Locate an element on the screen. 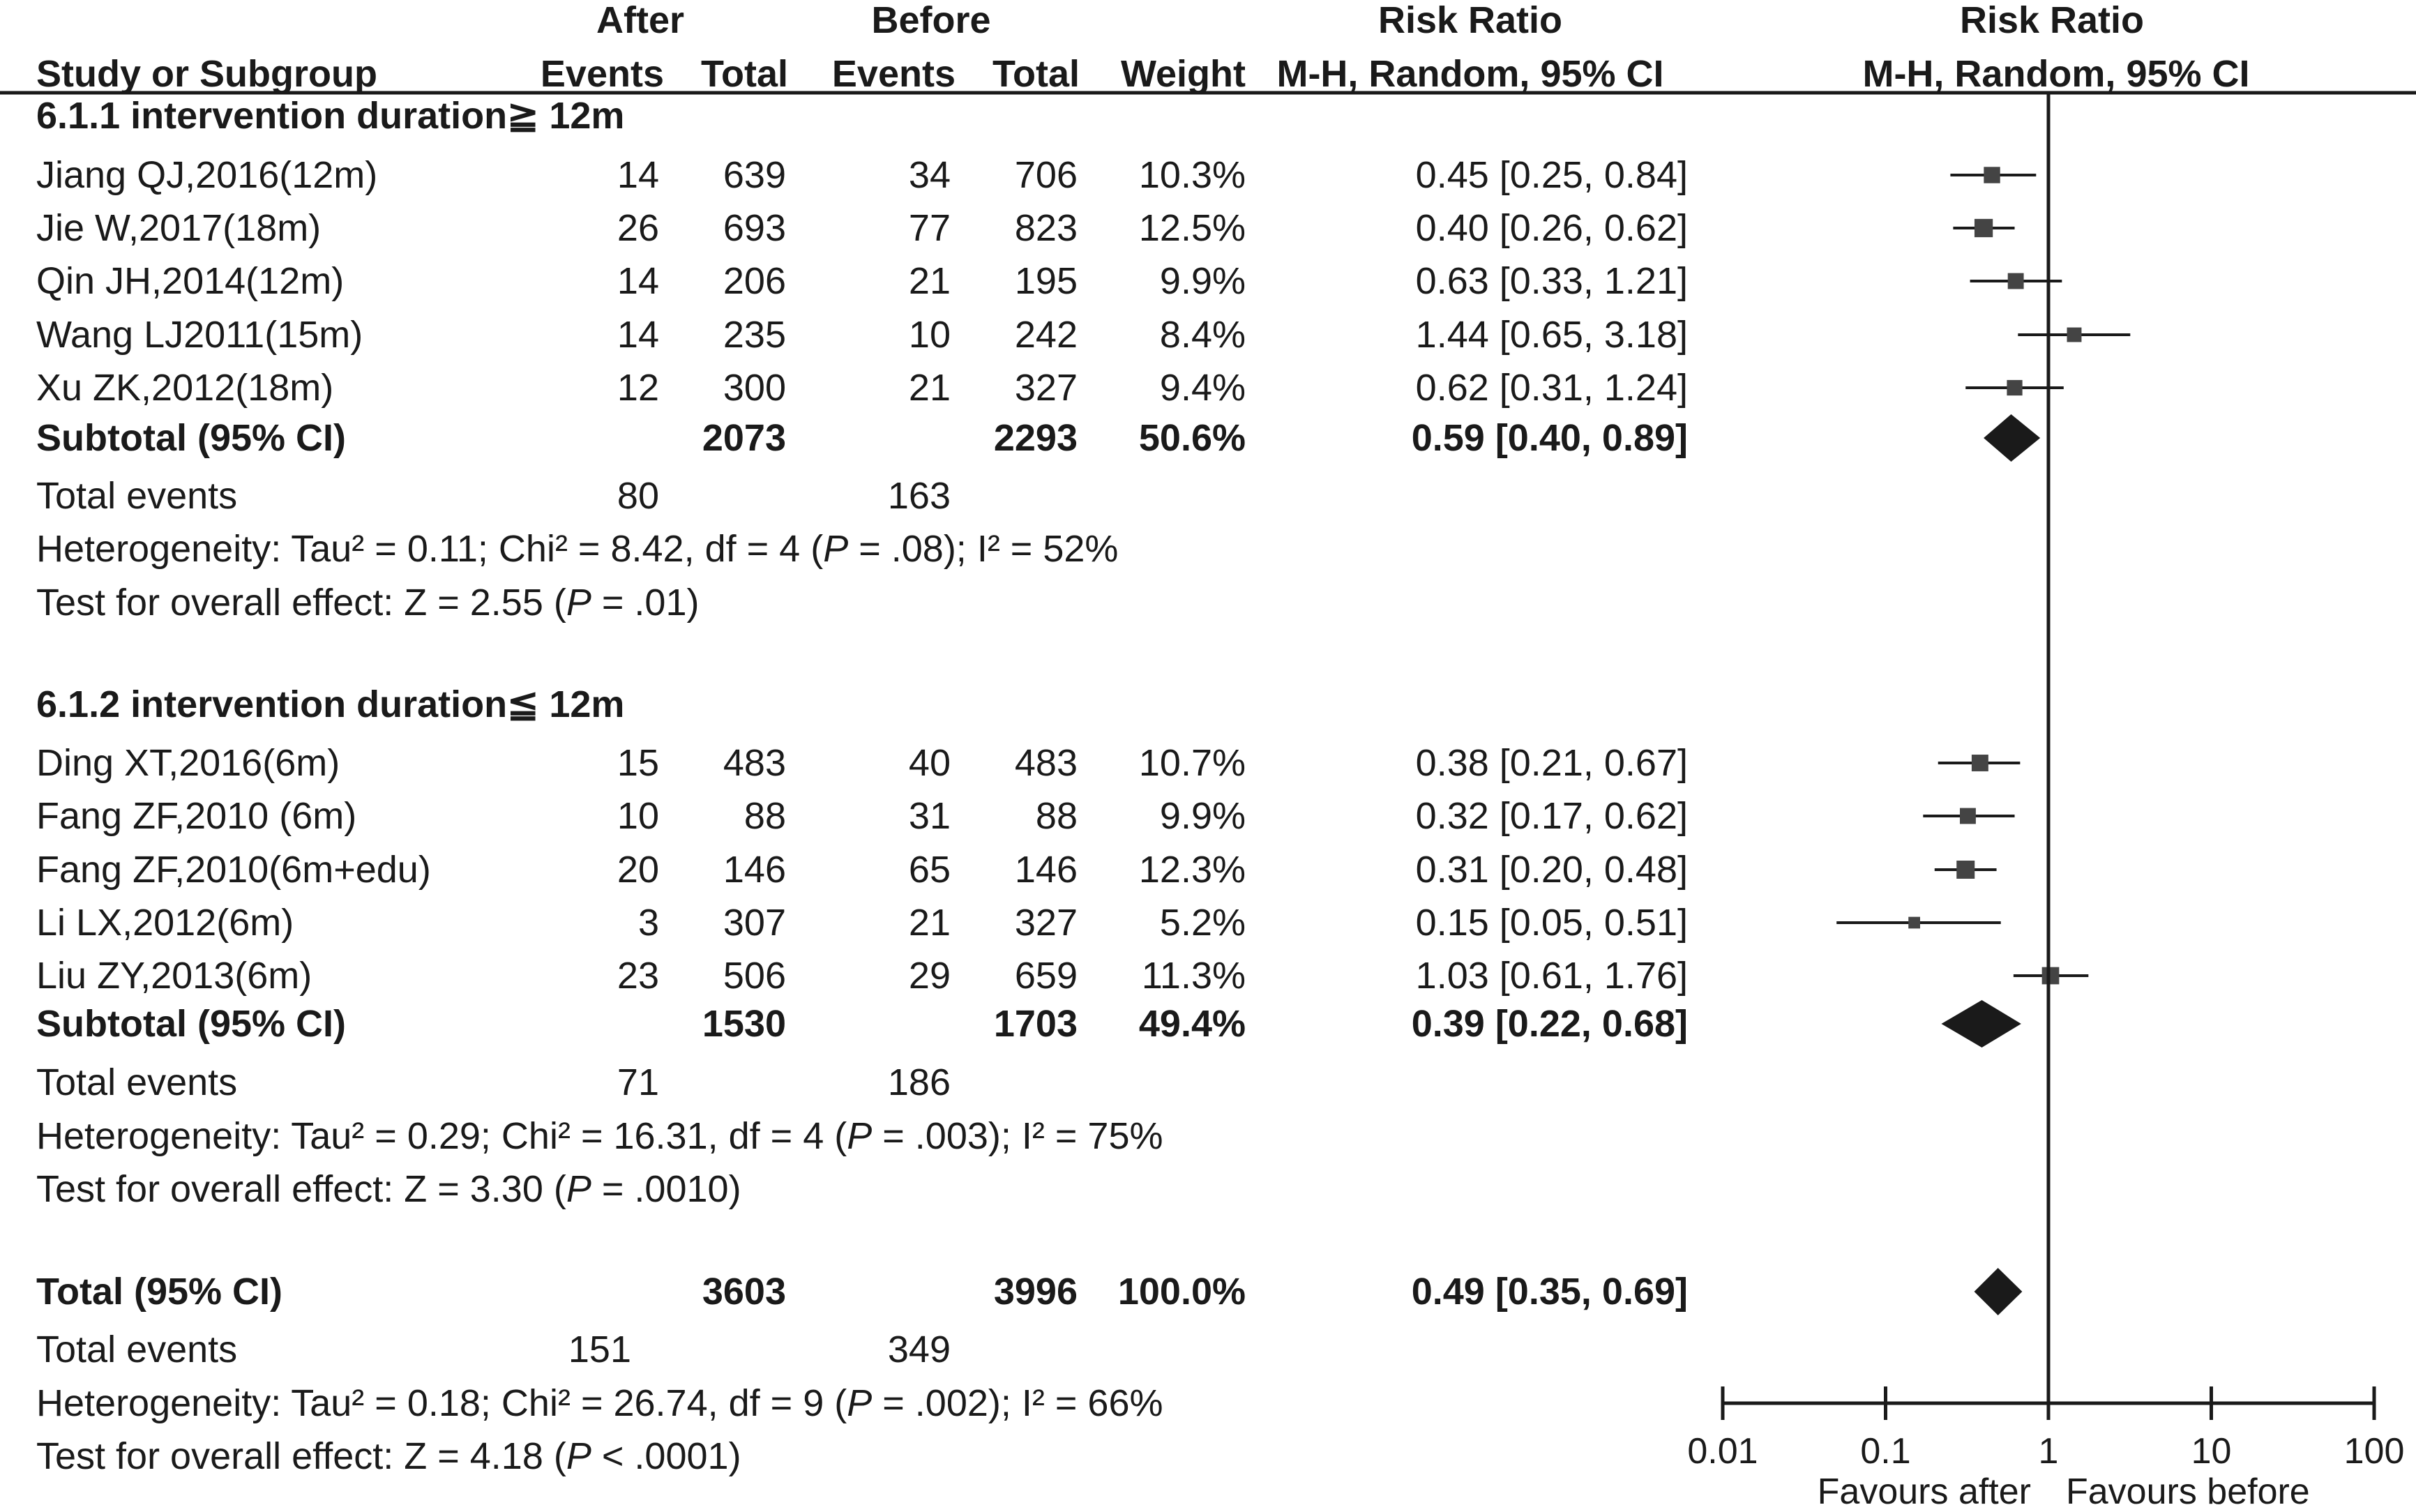 This screenshot has width=2416, height=1512. total-diamond is located at coordinates (1999, 1291).